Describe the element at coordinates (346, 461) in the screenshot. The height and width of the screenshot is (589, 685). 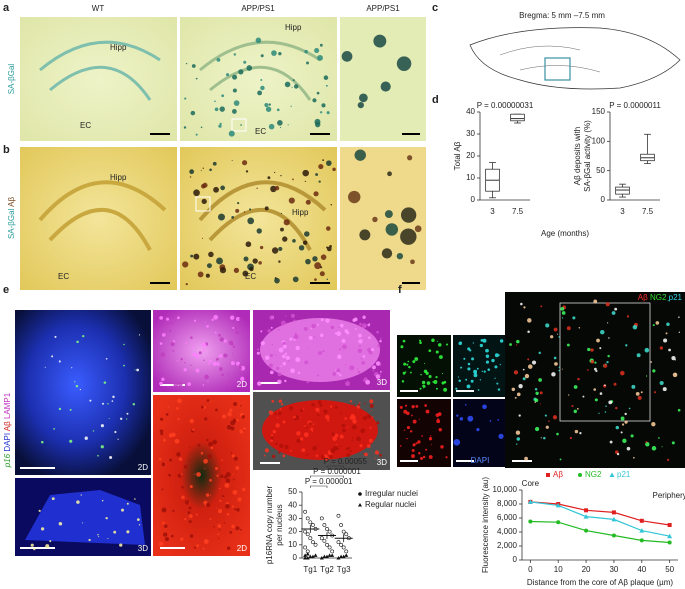
I see `annotation: P = 0.00055` at that location.